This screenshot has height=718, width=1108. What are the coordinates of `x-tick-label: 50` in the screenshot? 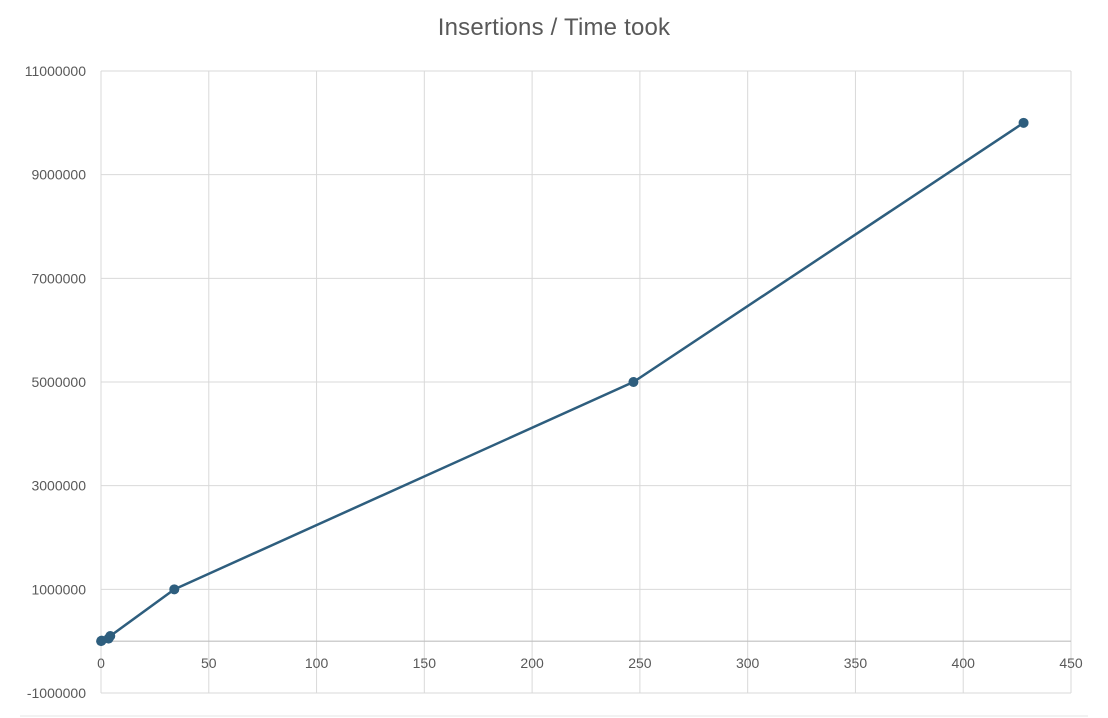 It's located at (209, 663).